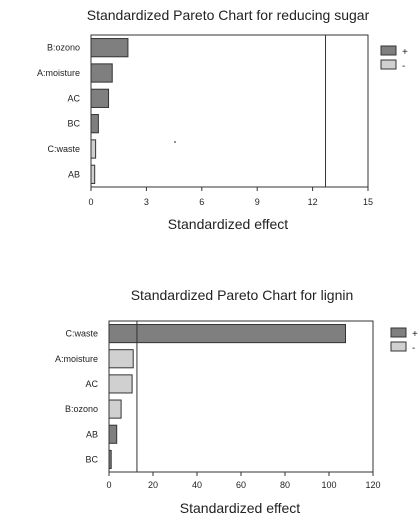  Describe the element at coordinates (153, 485) in the screenshot. I see `x-tick-label: 20` at that location.